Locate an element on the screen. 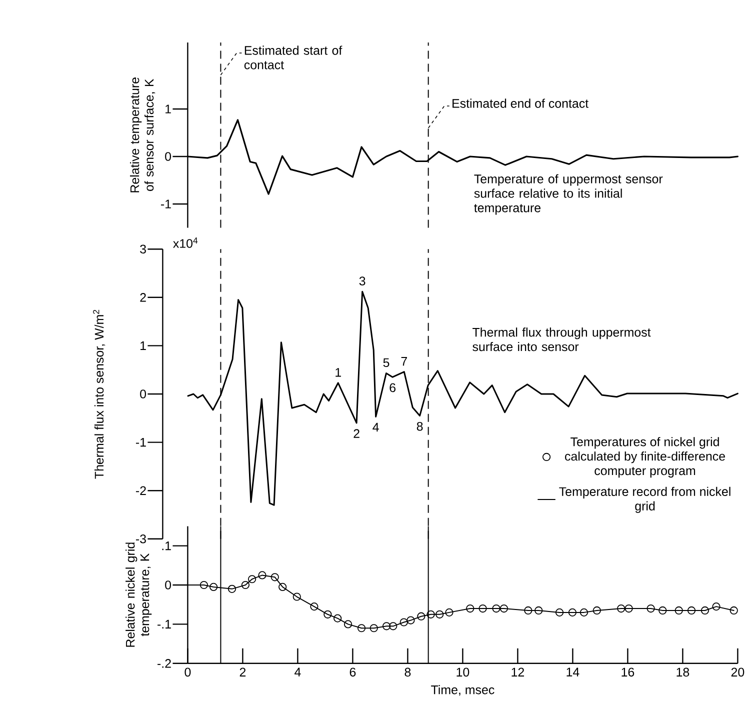  annotation: 4 is located at coordinates (375, 427).